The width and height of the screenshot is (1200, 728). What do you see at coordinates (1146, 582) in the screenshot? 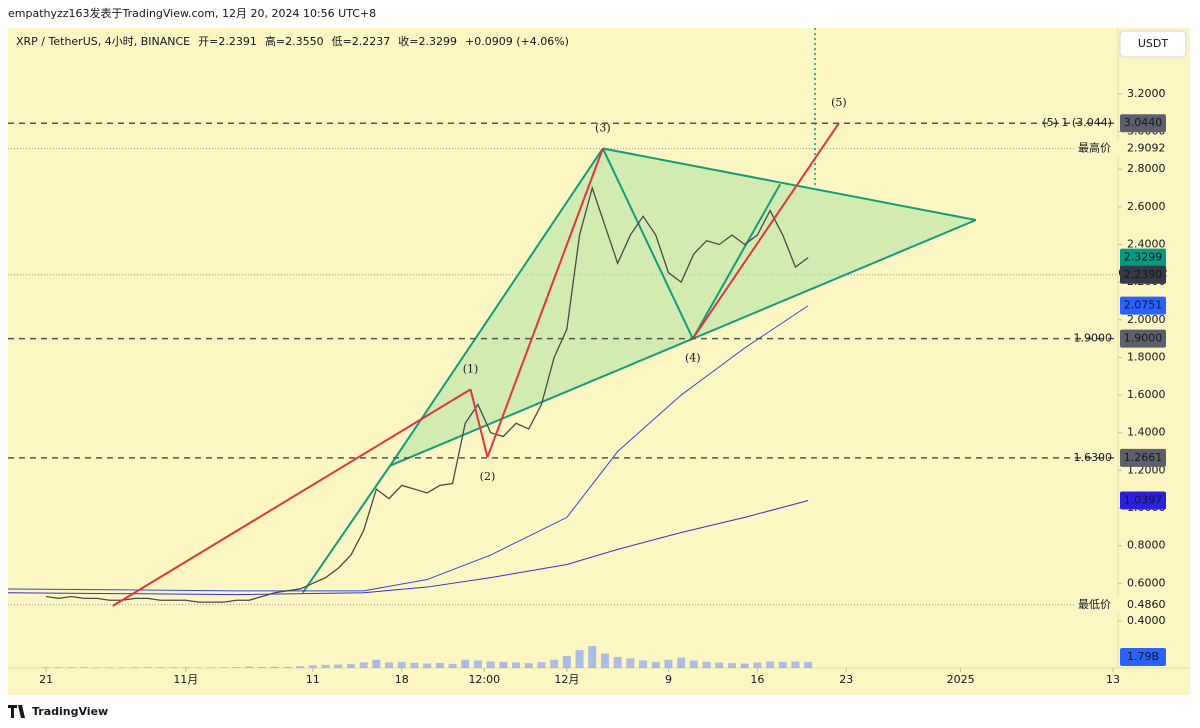
I see `y-tick-label: 0.6000` at bounding box center [1146, 582].